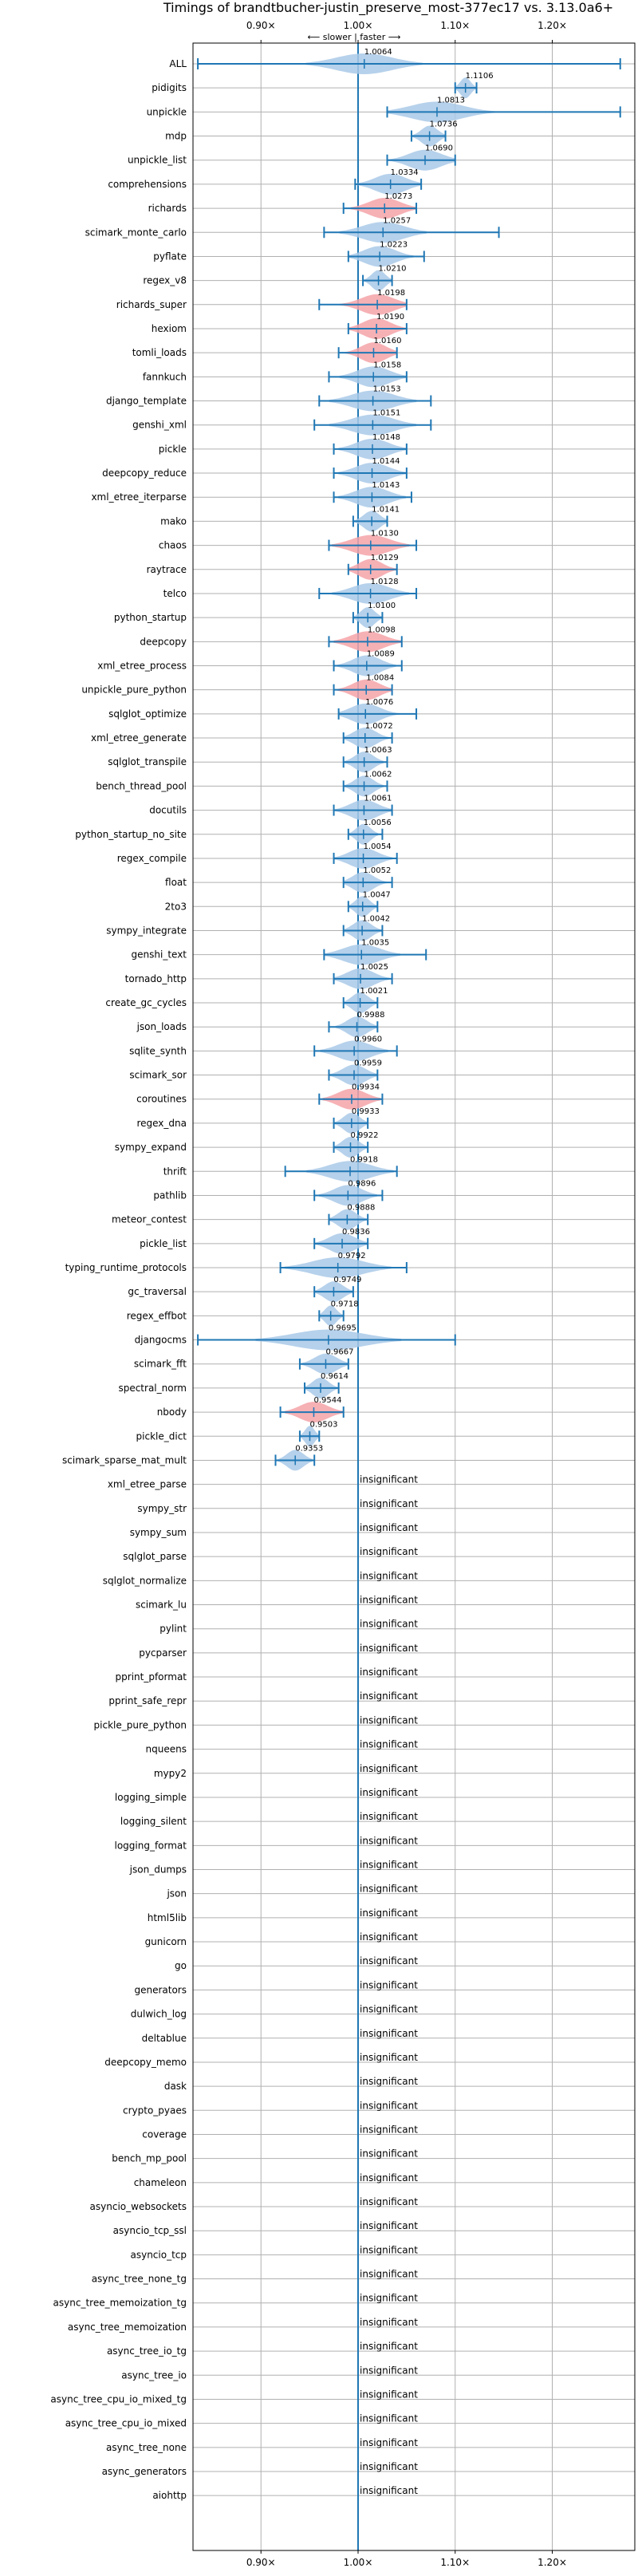 The width and height of the screenshot is (638, 2576). What do you see at coordinates (176, 907) in the screenshot?
I see `benchmark-label: 2to3` at bounding box center [176, 907].